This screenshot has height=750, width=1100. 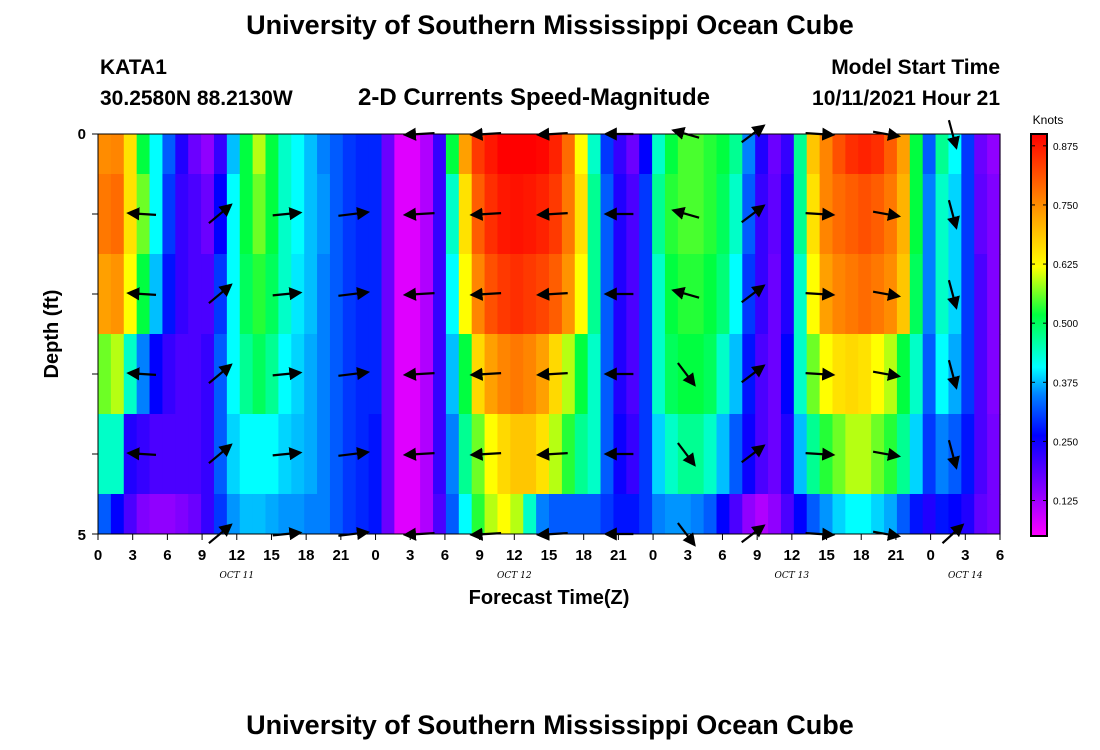 I want to click on station-coordinates: 30.2580N 88.2130W, so click(x=196, y=98).